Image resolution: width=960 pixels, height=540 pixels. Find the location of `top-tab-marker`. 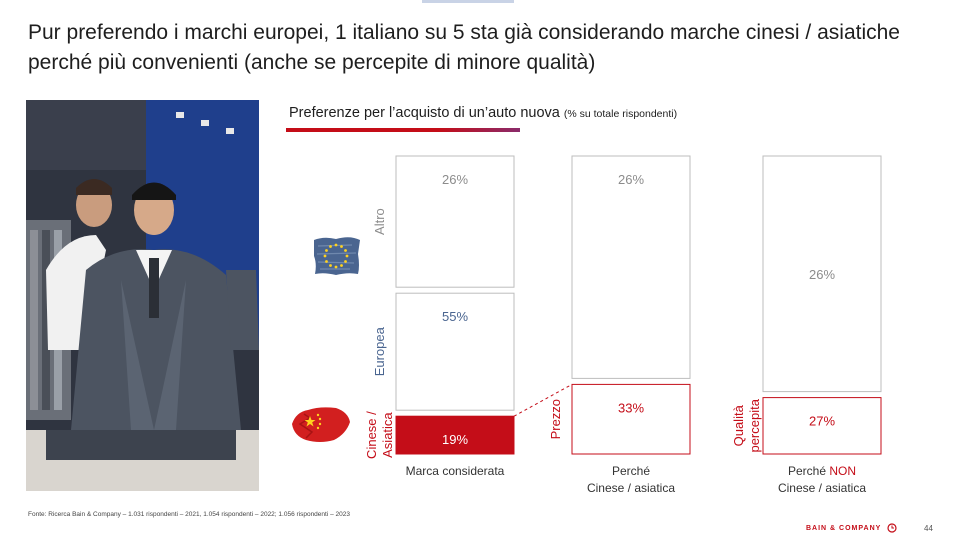

top-tab-marker is located at coordinates (468, 1).